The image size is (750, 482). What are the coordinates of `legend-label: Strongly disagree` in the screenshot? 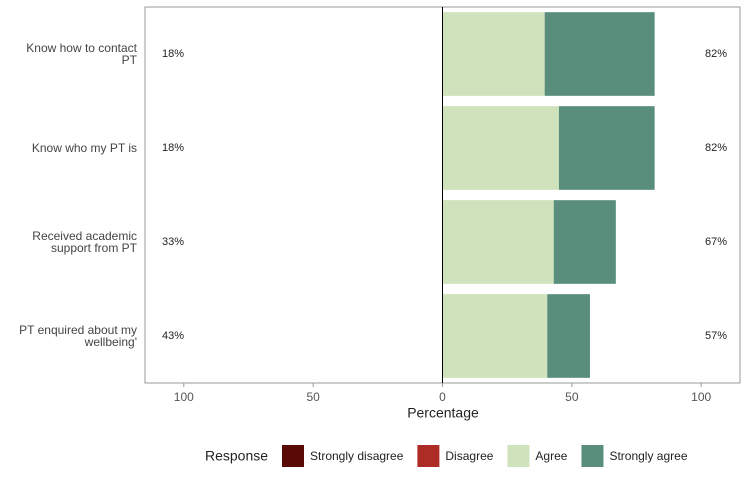 It's located at (357, 456).